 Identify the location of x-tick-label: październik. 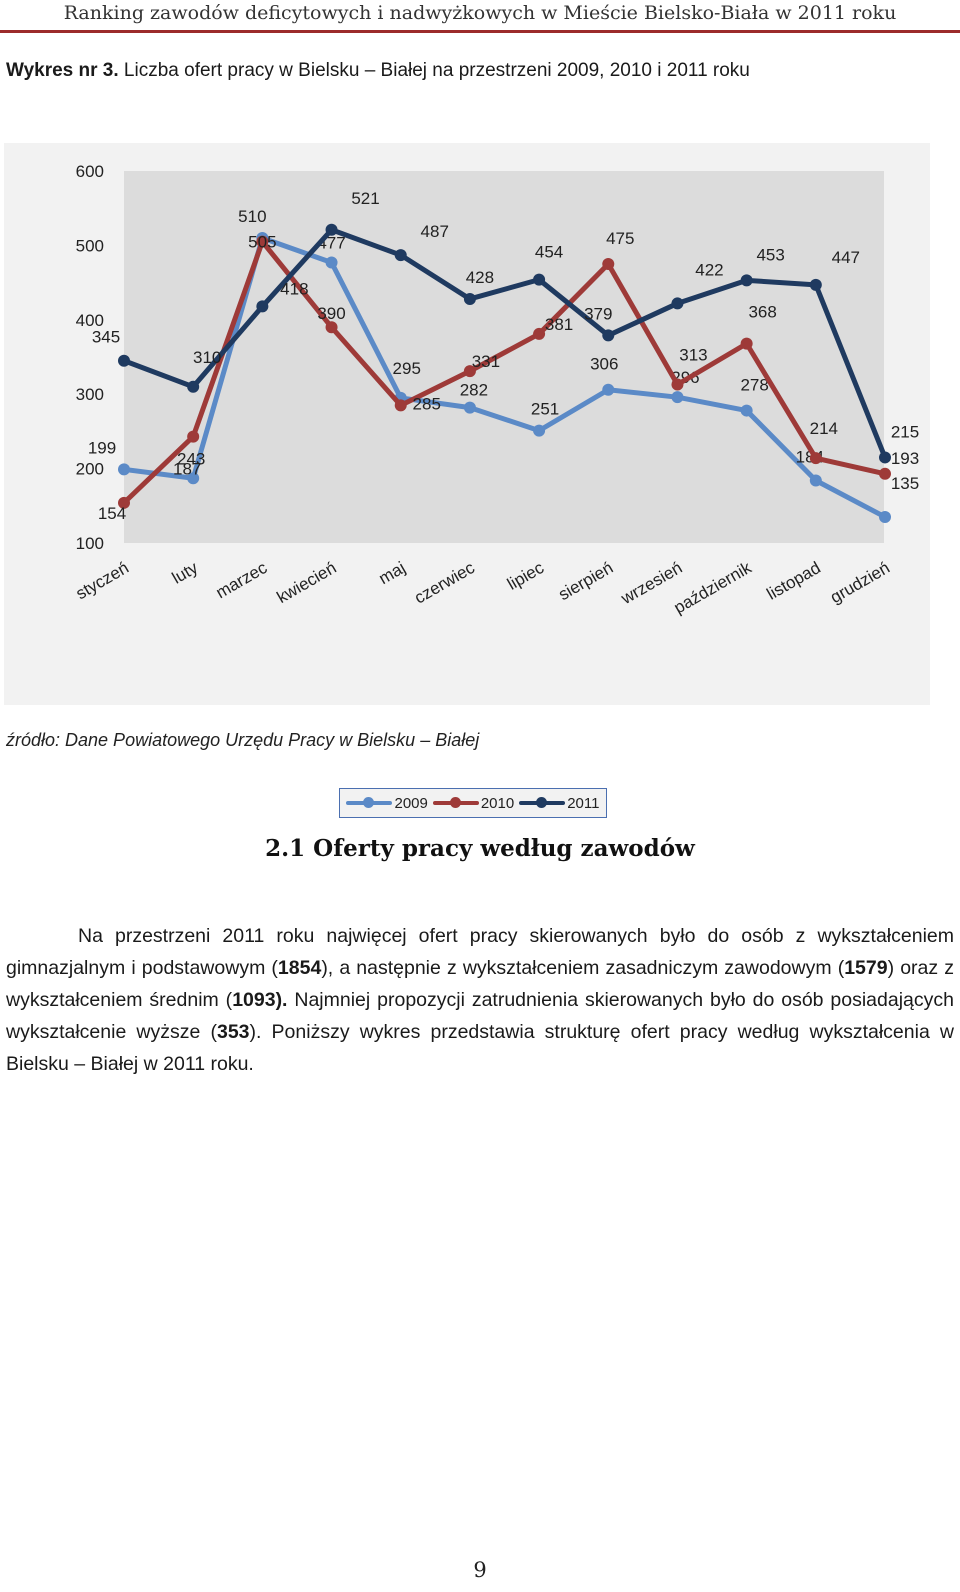
(713, 588).